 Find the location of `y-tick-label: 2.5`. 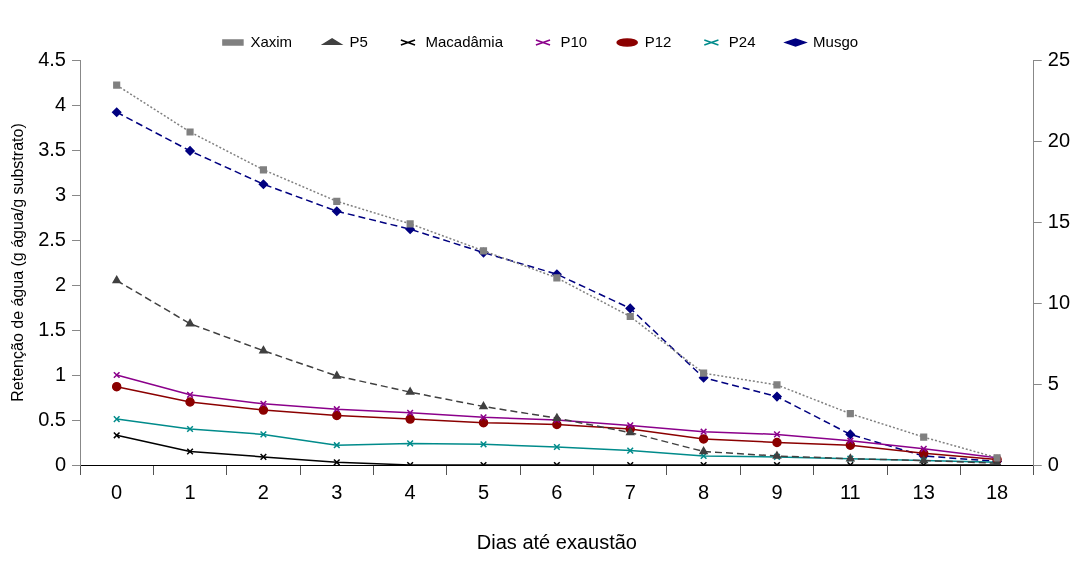

y-tick-label: 2.5 is located at coordinates (52, 238).